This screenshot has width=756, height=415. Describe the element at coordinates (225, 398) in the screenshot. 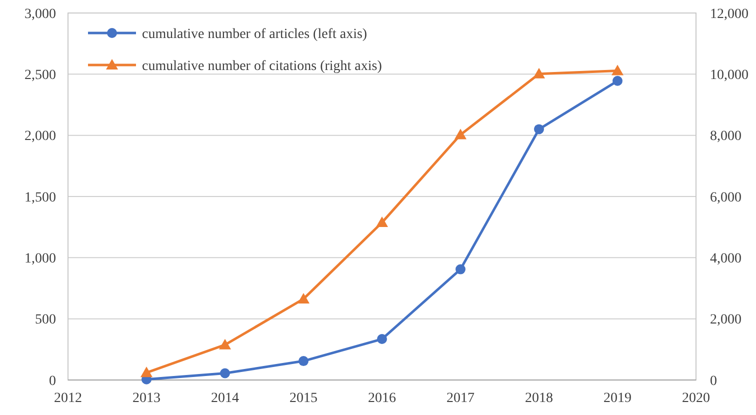

I see `x-tick-label: 2014` at that location.